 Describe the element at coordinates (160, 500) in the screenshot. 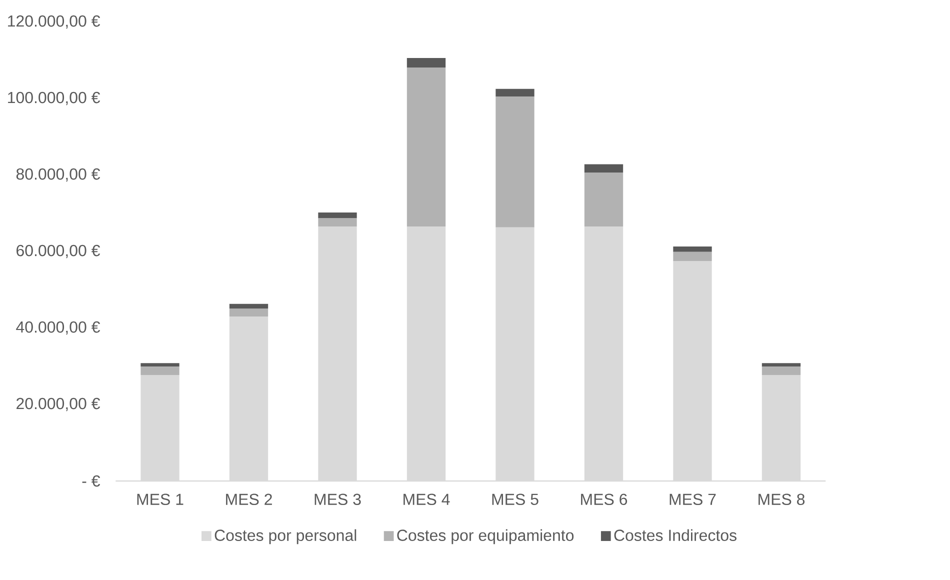

I see `x-tick-label: MES 1` at that location.